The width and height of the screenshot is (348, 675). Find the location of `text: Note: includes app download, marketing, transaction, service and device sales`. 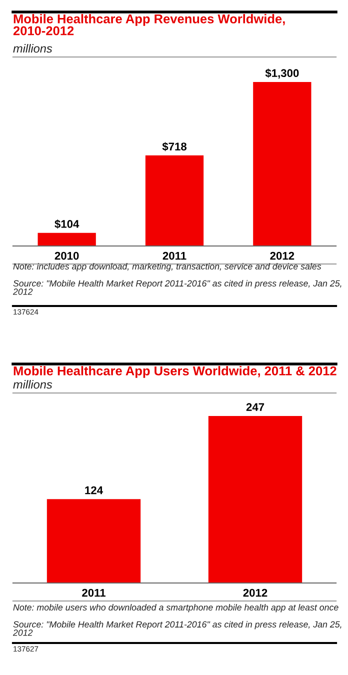

text: Note: includes app download, marketing, transaction, service and device sales is located at coordinates (167, 267).